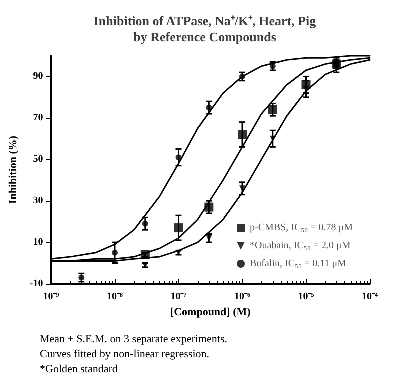 This screenshot has width=400, height=384. Describe the element at coordinates (37, 284) in the screenshot. I see `y-tick-label: -10` at that location.